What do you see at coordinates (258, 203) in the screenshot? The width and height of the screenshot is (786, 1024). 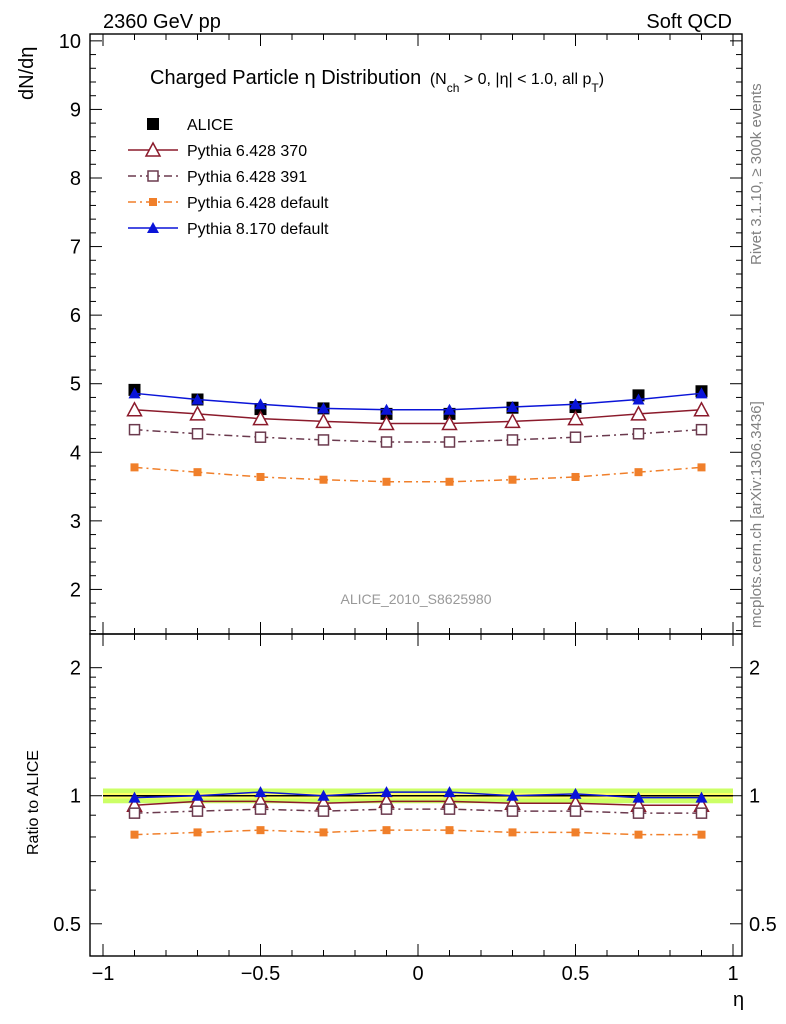 I see `legend-label: Pythia 6.428 default` at bounding box center [258, 203].